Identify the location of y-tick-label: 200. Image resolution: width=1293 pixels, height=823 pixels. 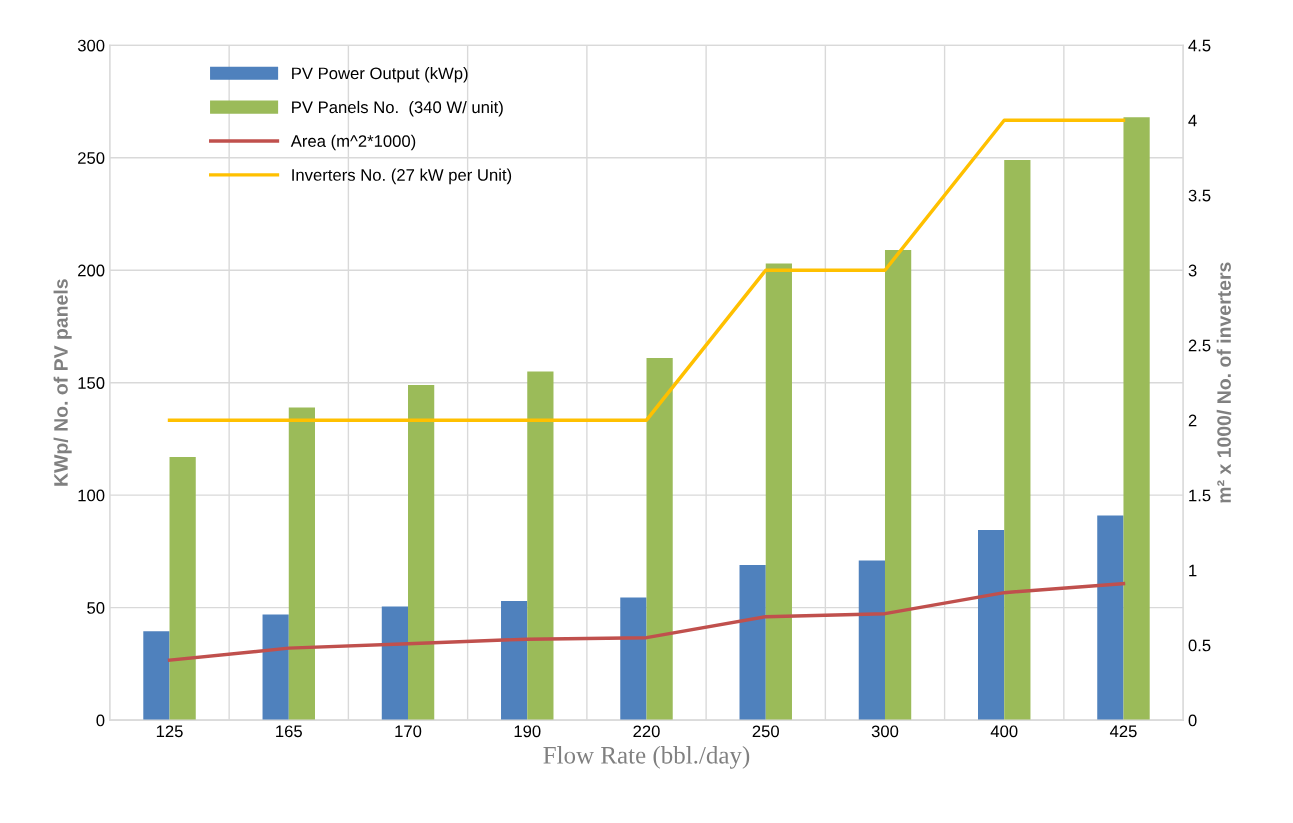
(91, 270).